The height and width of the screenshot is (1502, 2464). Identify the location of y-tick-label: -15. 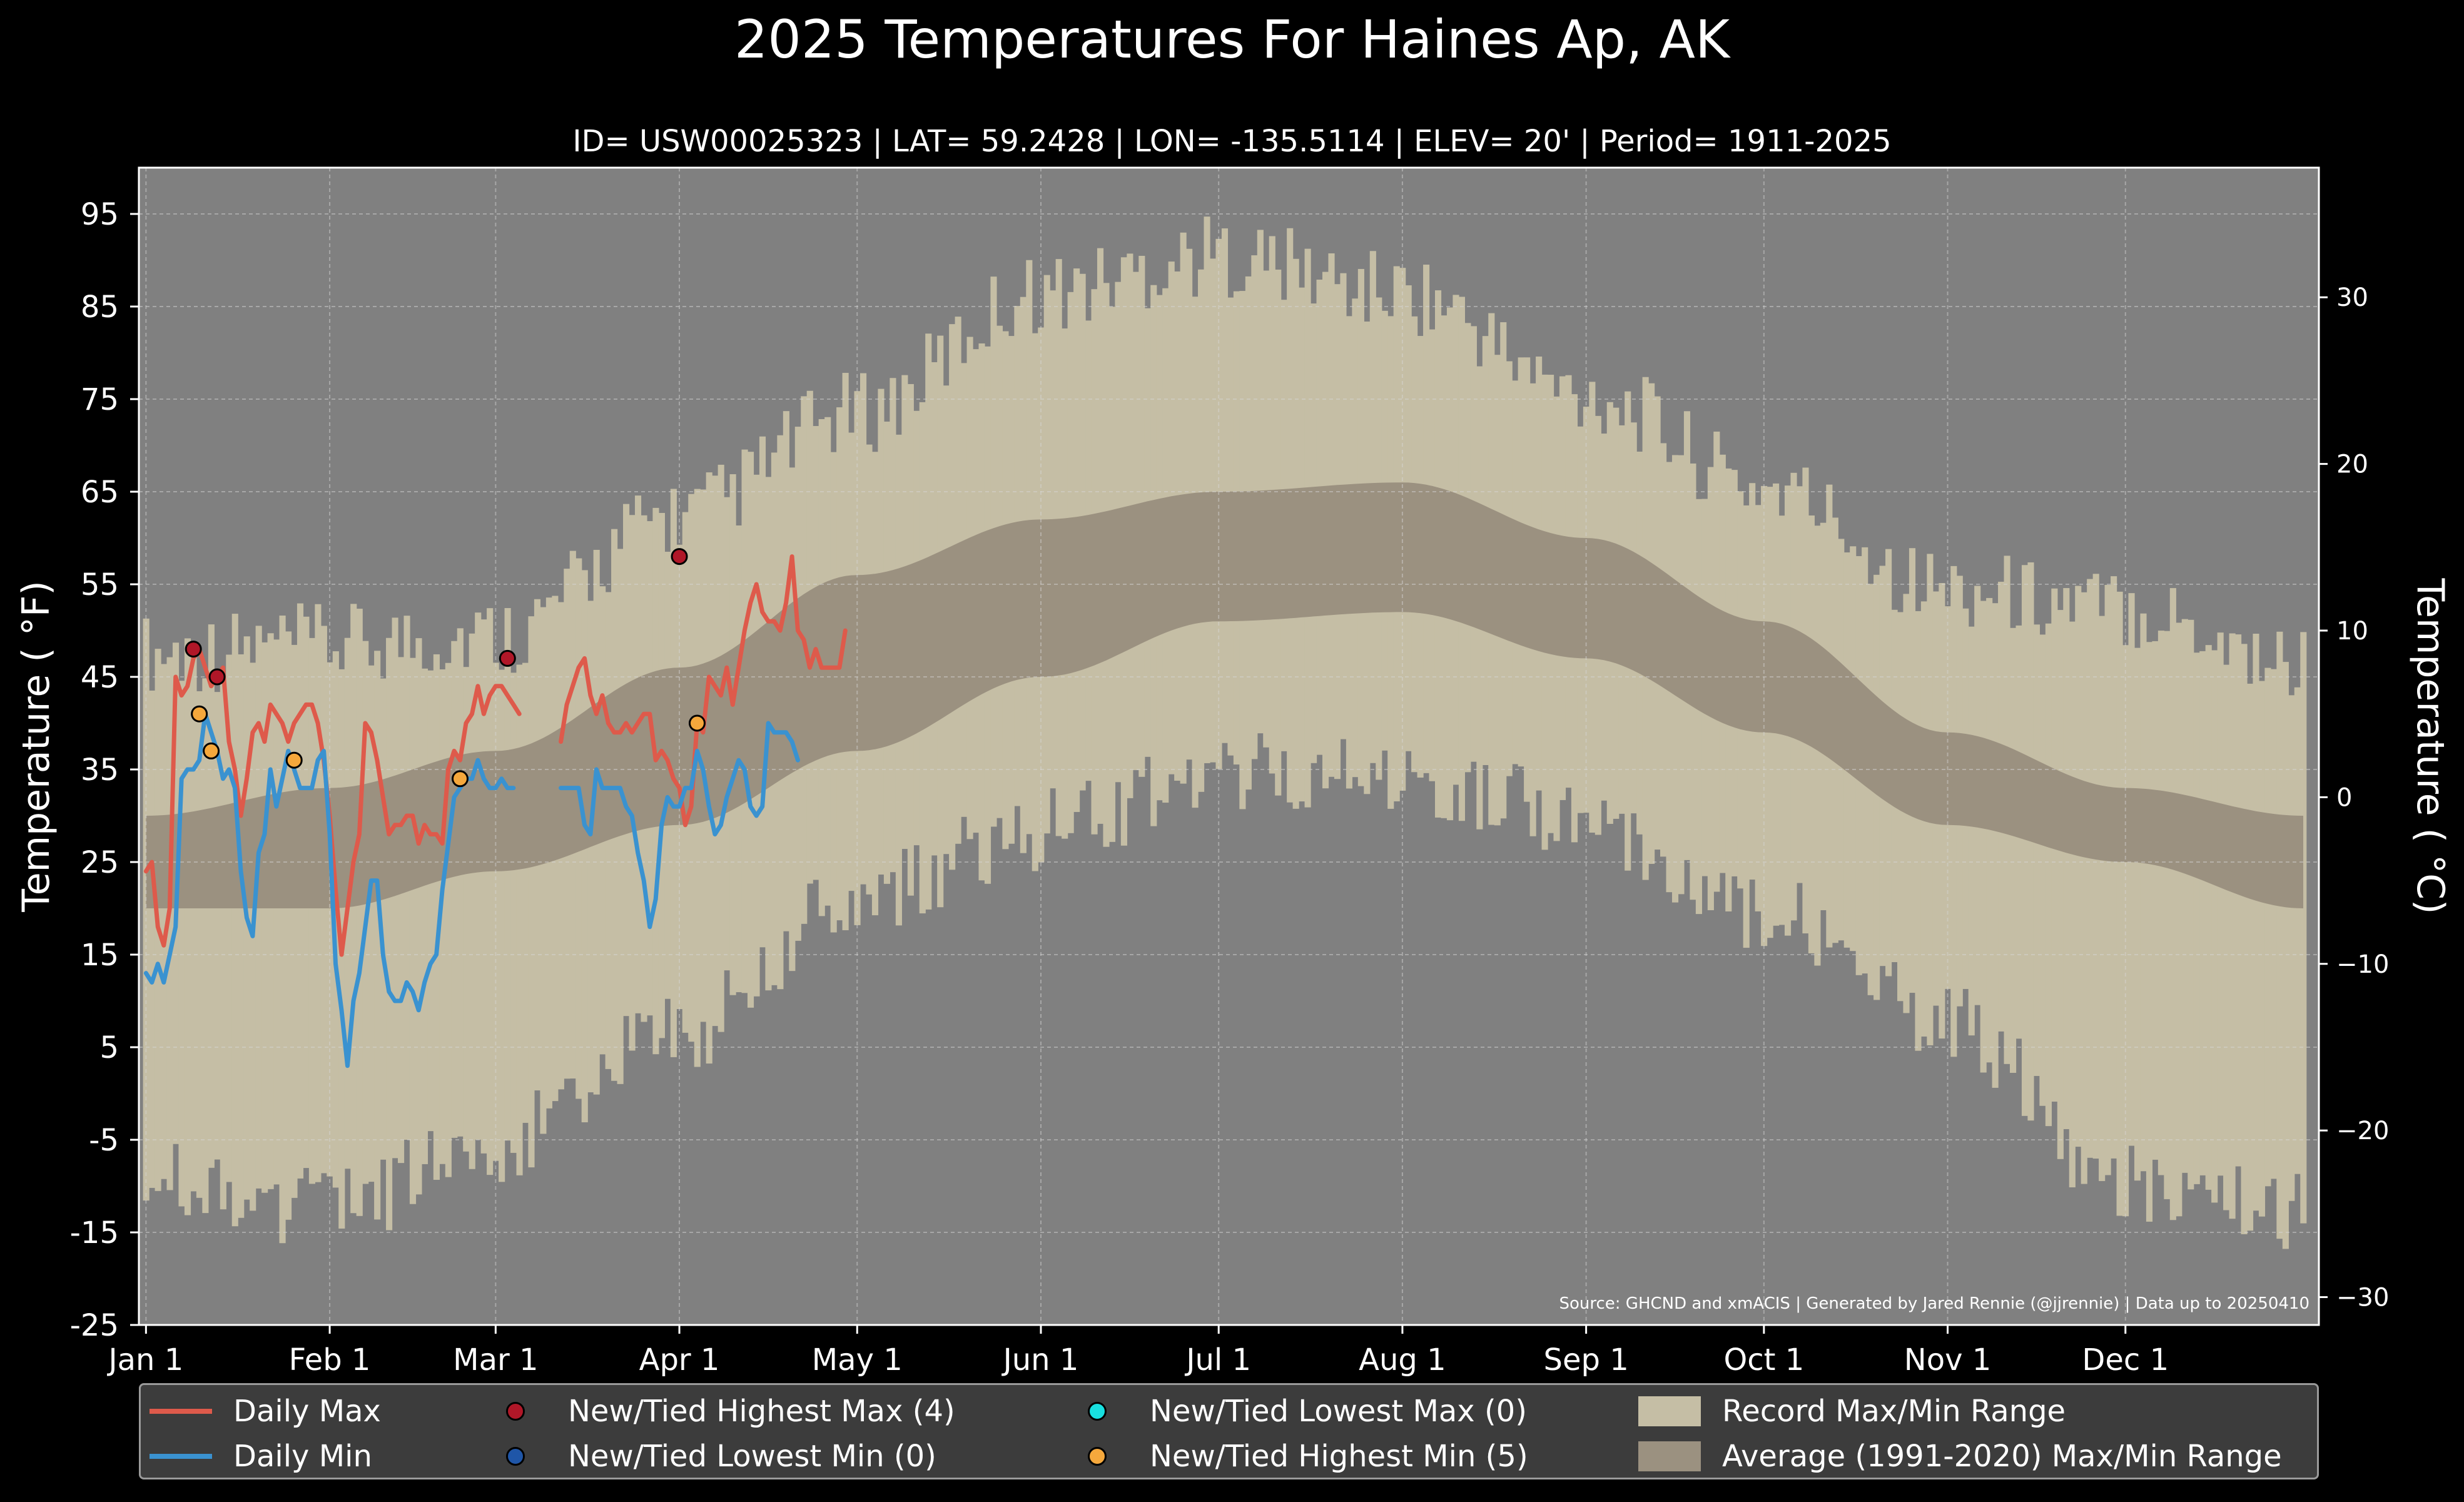
(94, 1233).